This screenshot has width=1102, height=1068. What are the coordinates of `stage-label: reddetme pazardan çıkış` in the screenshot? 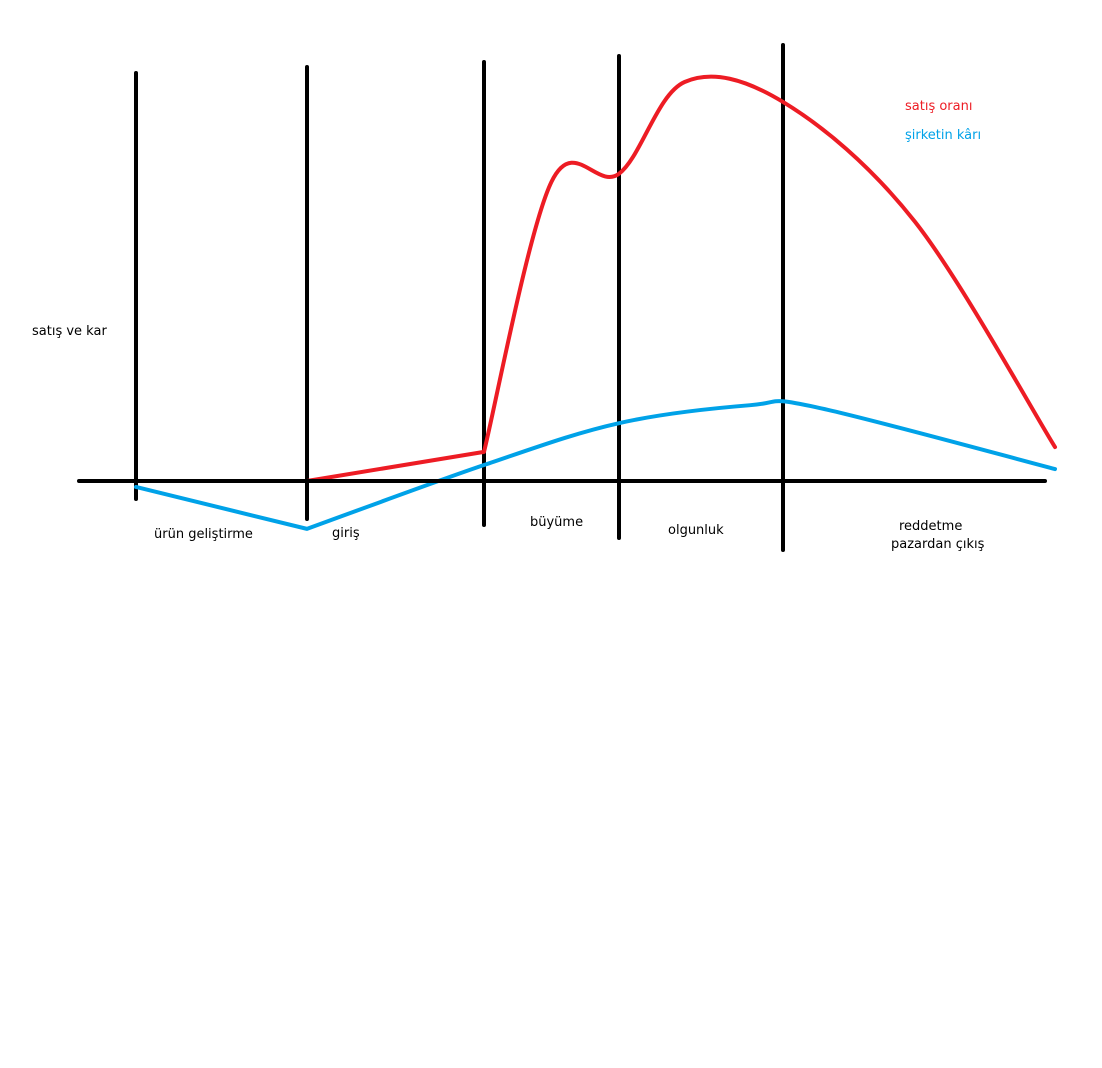 It's located at (938, 535).